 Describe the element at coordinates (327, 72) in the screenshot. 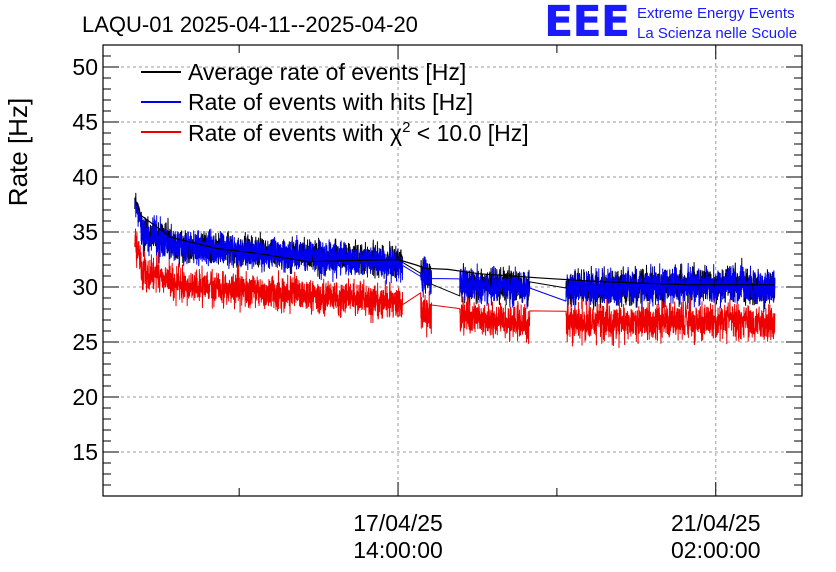

I see `legend-label-average: Average rate of events [Hz]` at that location.